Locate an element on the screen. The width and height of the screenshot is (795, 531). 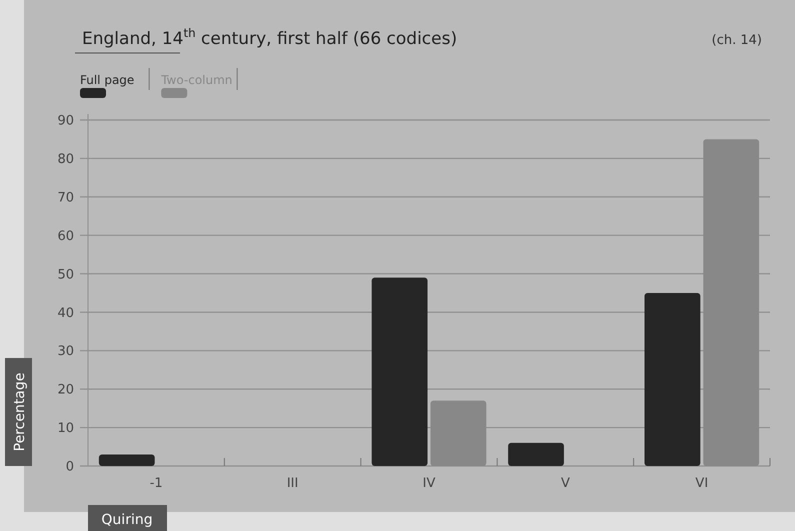
y-tick-label: 70 is located at coordinates (65, 198).